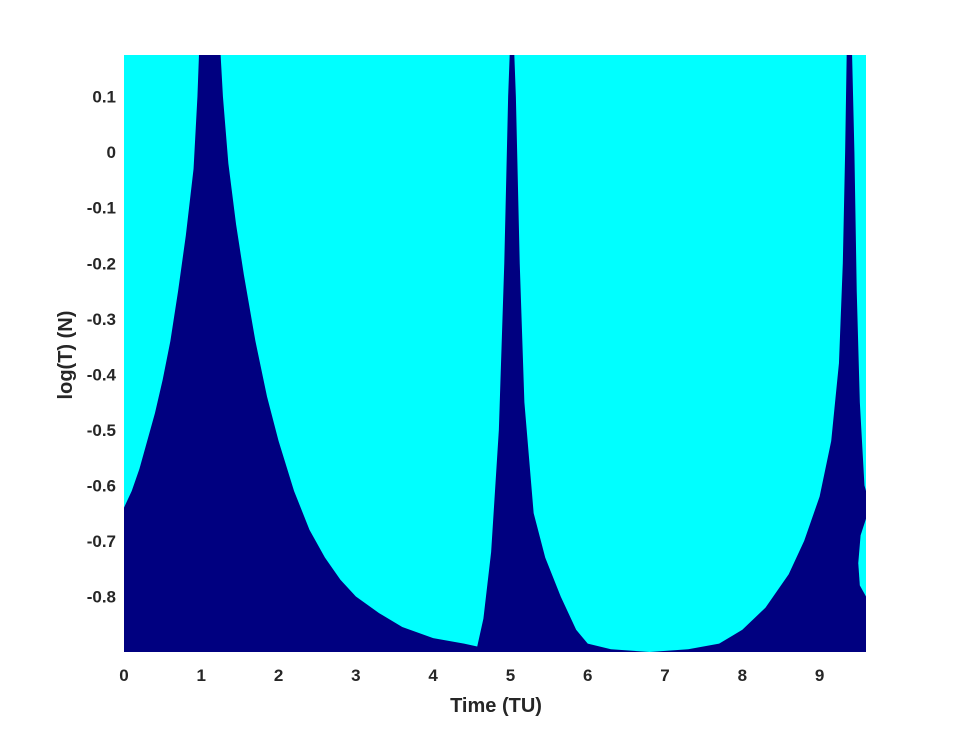  What do you see at coordinates (278, 675) in the screenshot?
I see `x-tick-label: 2` at bounding box center [278, 675].